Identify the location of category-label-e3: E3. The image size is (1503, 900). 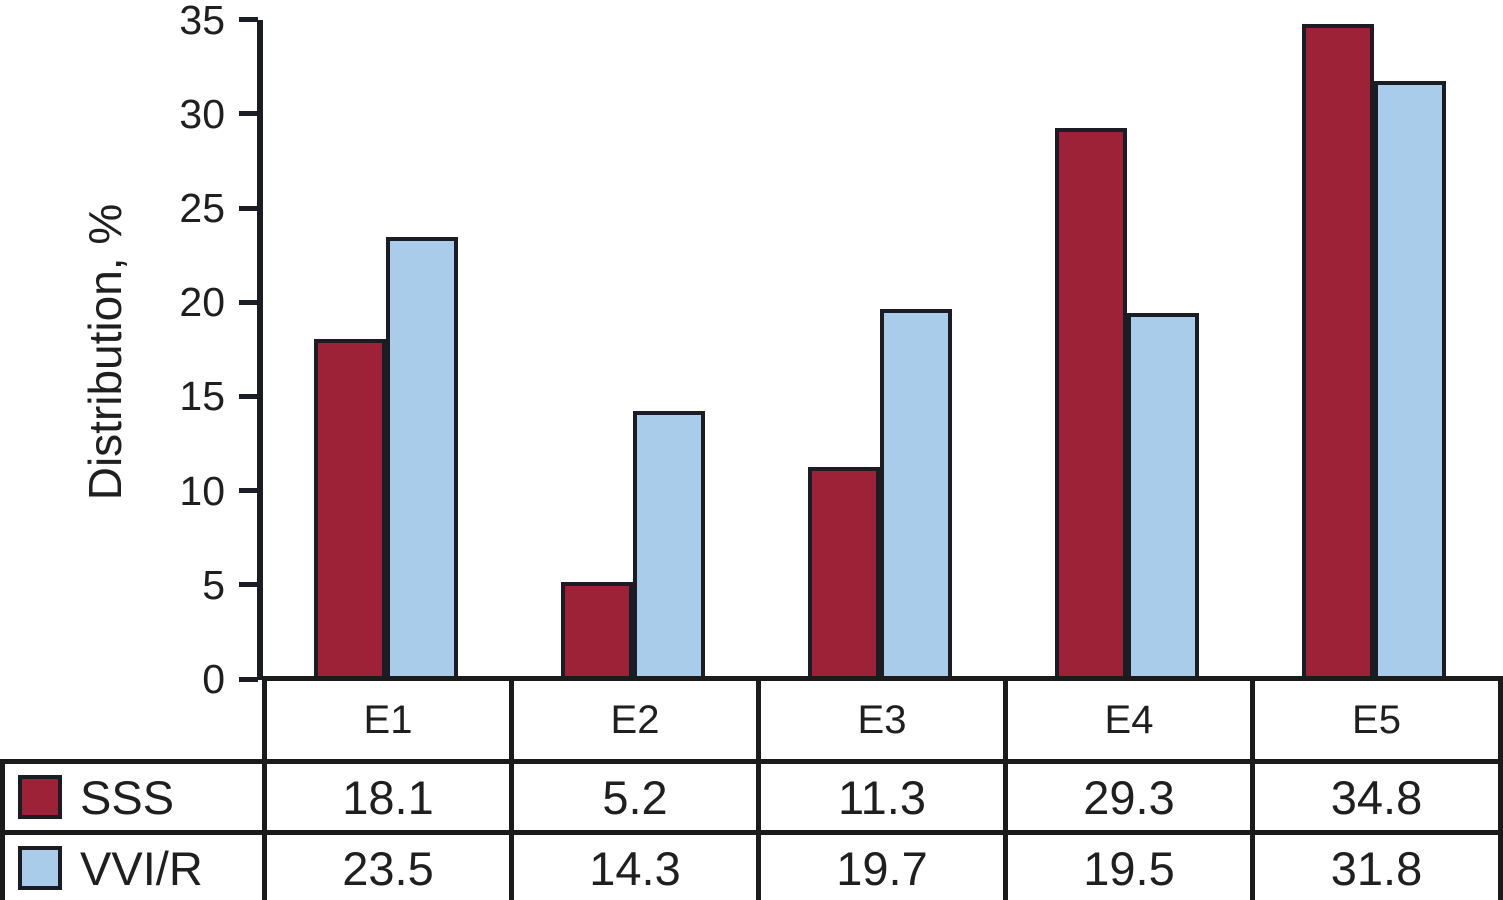
(882, 720).